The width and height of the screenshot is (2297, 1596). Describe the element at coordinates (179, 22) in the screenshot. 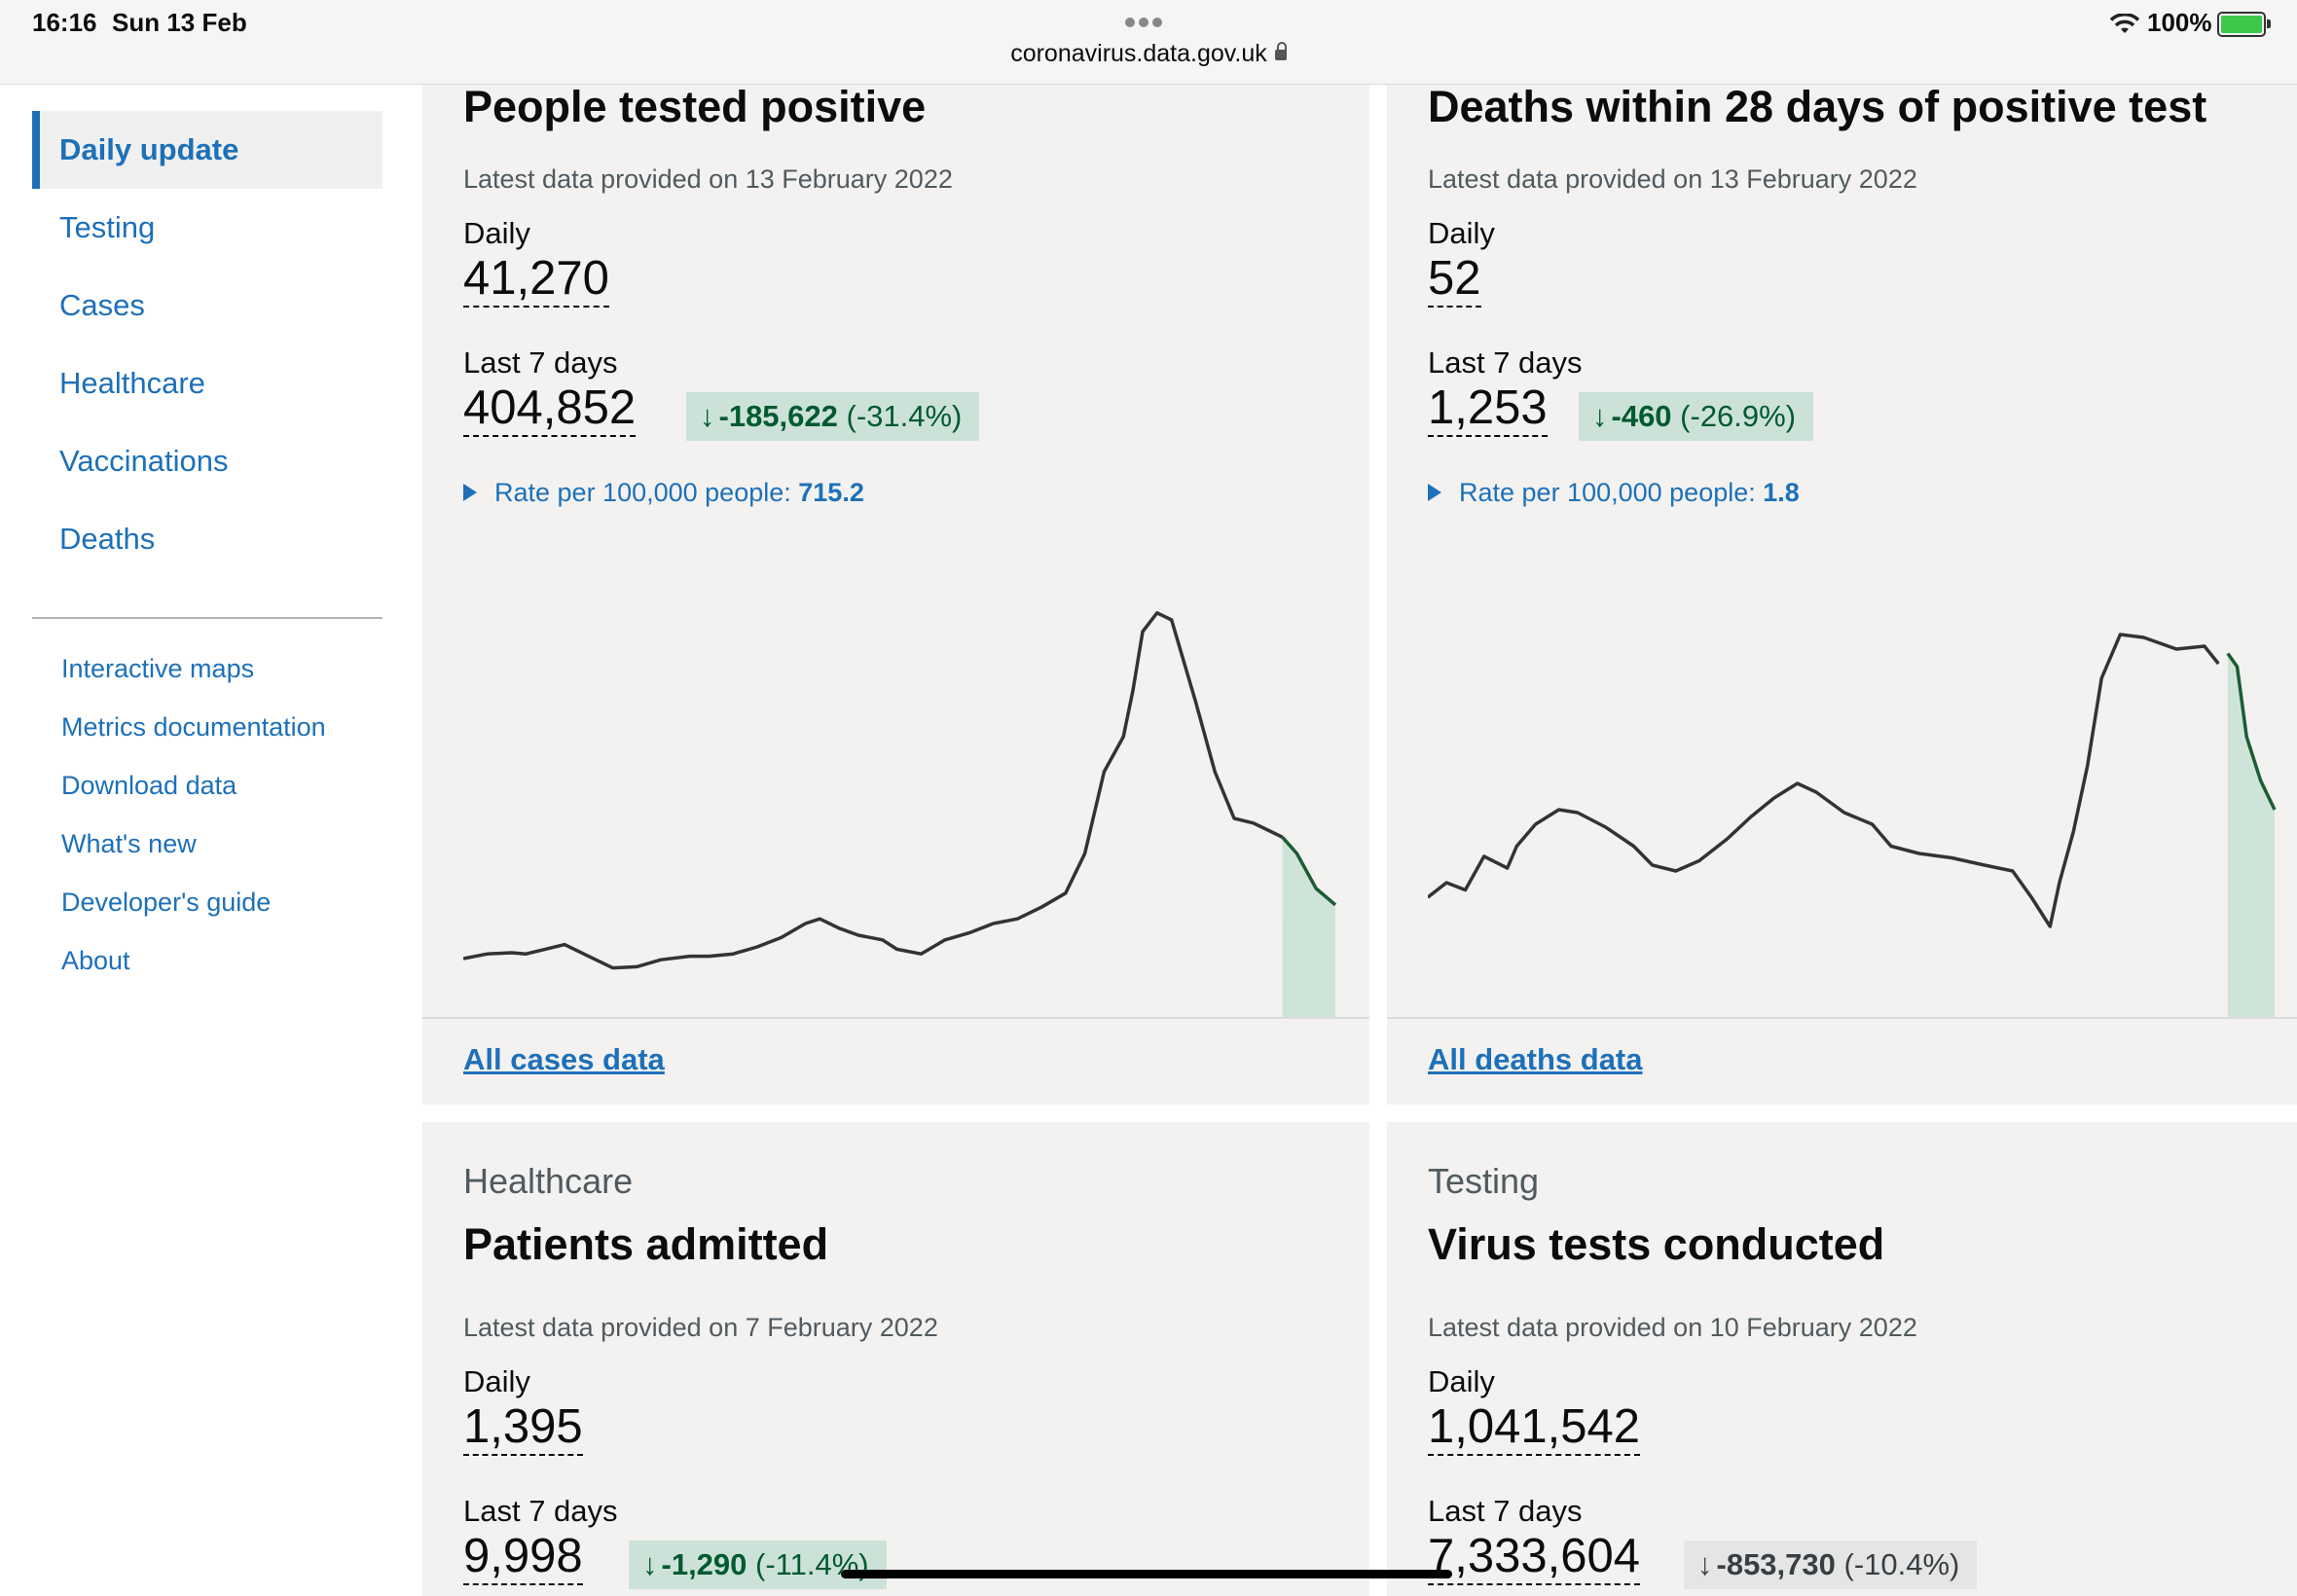

I see `status-date: Sun 13 Feb` at that location.